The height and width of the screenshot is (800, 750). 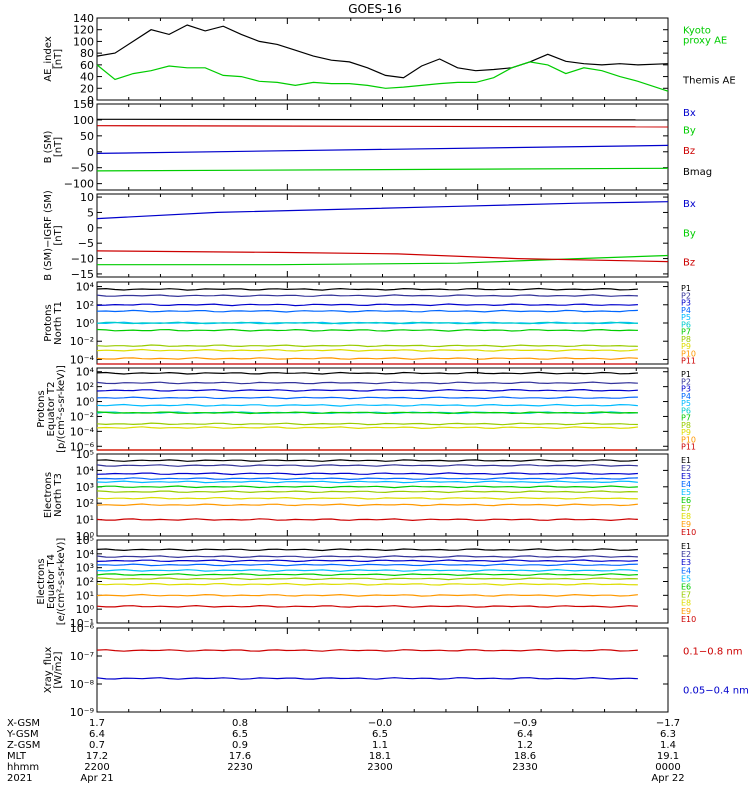 I want to click on channel-label: P6, so click(x=686, y=410).